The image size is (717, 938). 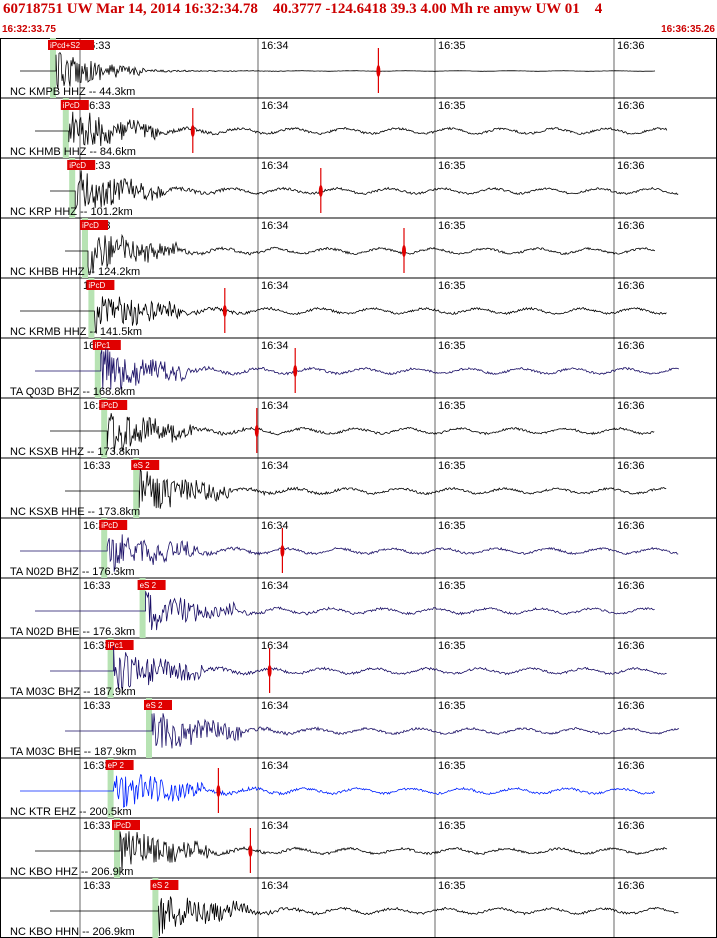 What do you see at coordinates (72, 92) in the screenshot?
I see `station-label: NC KMPB HHZ -- 44.3km` at bounding box center [72, 92].